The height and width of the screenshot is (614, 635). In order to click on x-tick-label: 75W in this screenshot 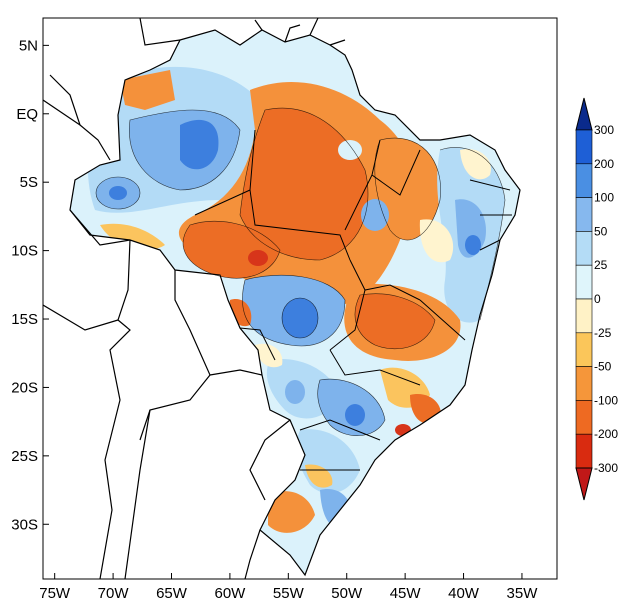, I will do `click(55, 593)`.